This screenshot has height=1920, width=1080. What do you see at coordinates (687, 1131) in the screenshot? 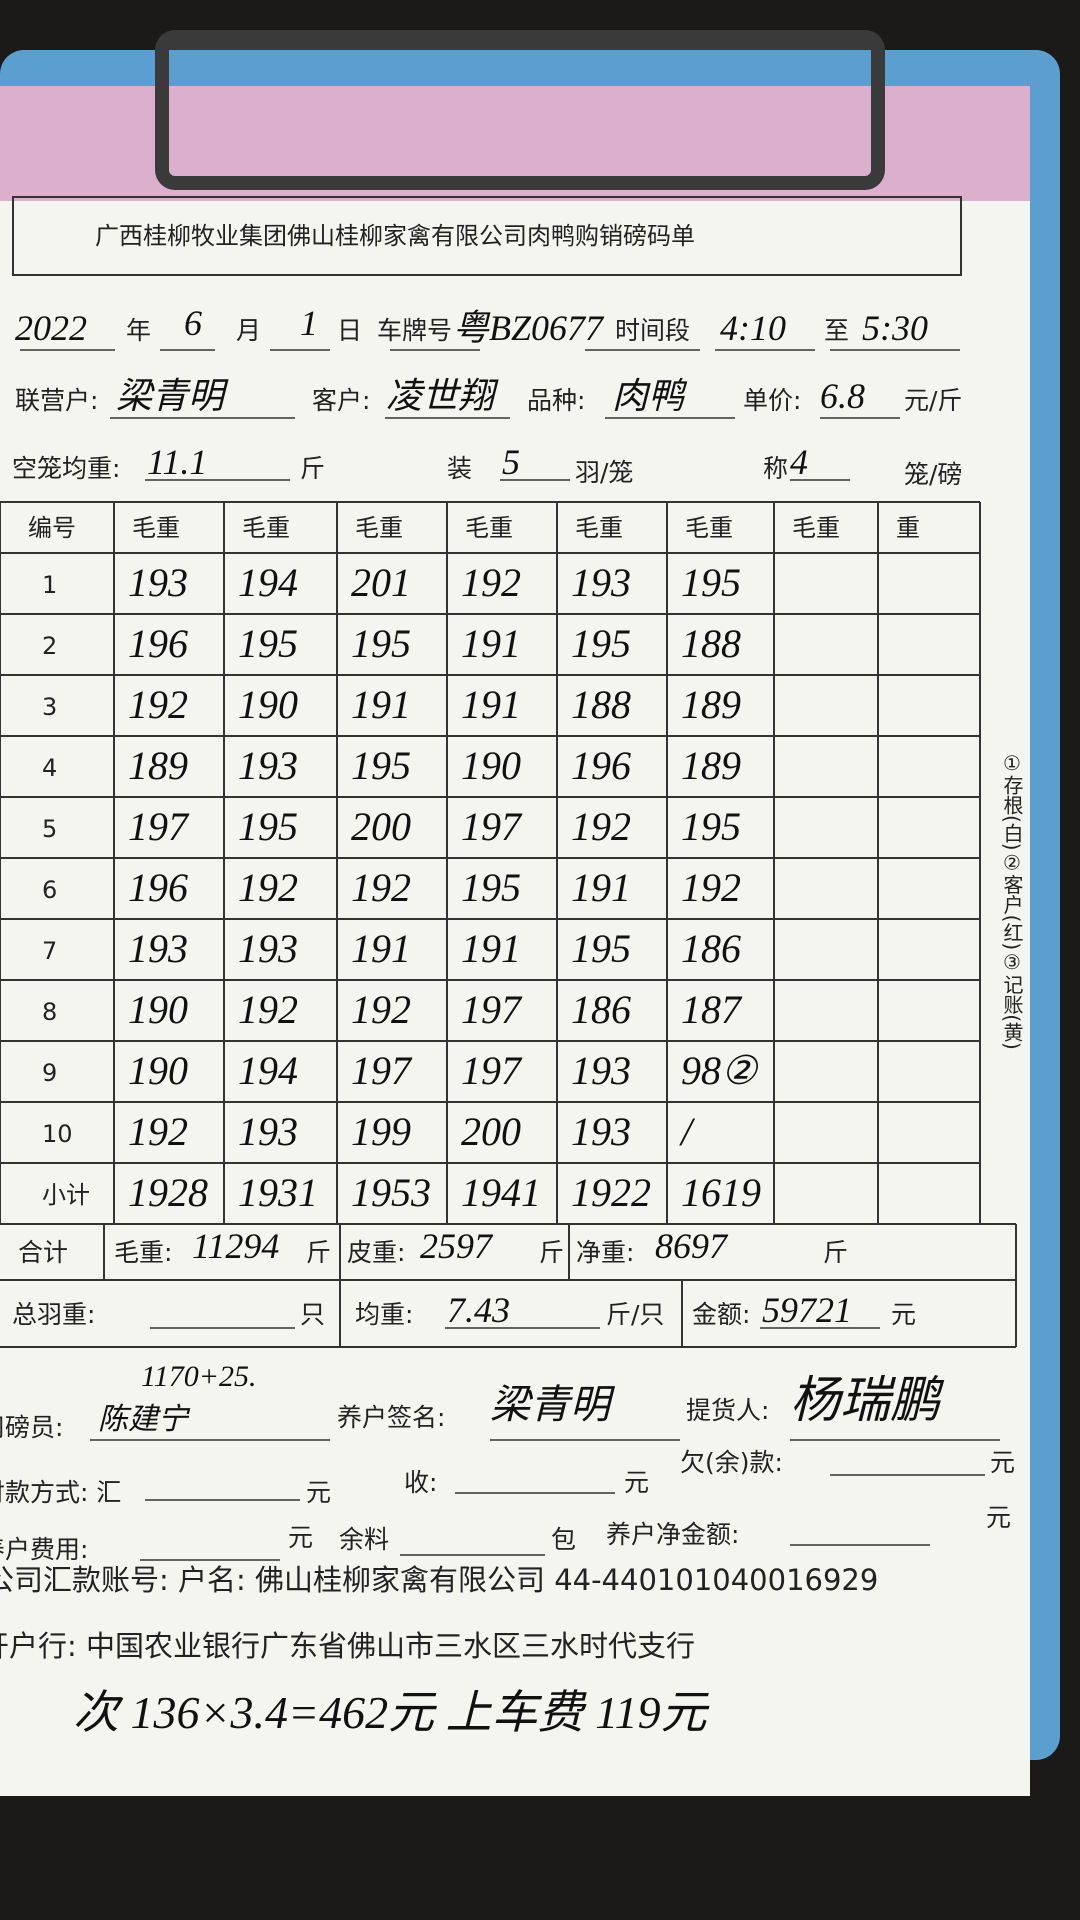
I see `weight-cell: /` at bounding box center [687, 1131].